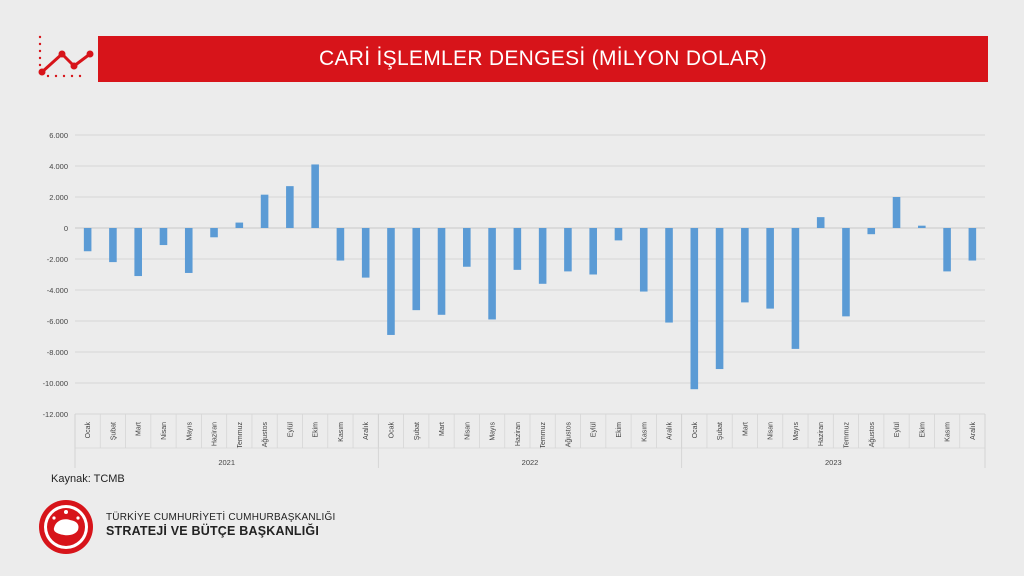 This screenshot has width=1024, height=576. I want to click on title-banner: CARİ İŞLEMLER DENGESİ (MİLYON DOLAR), so click(543, 59).